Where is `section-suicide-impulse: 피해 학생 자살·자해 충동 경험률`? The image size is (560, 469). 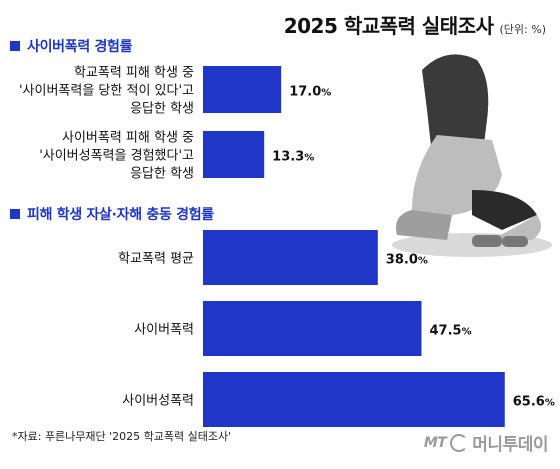
section-suicide-impulse: 피해 학생 자살·자해 충동 경험률 is located at coordinates (112, 214).